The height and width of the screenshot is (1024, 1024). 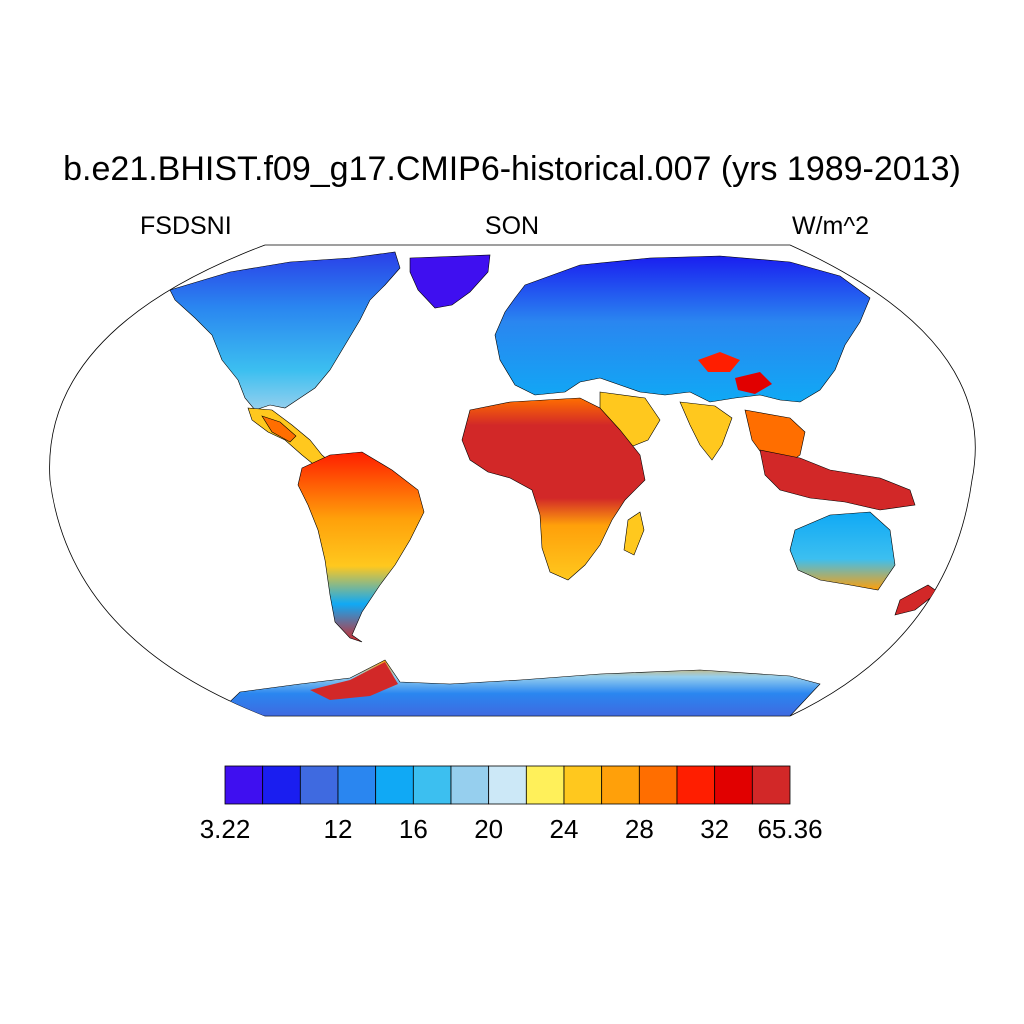 I want to click on greenland, so click(x=450, y=281).